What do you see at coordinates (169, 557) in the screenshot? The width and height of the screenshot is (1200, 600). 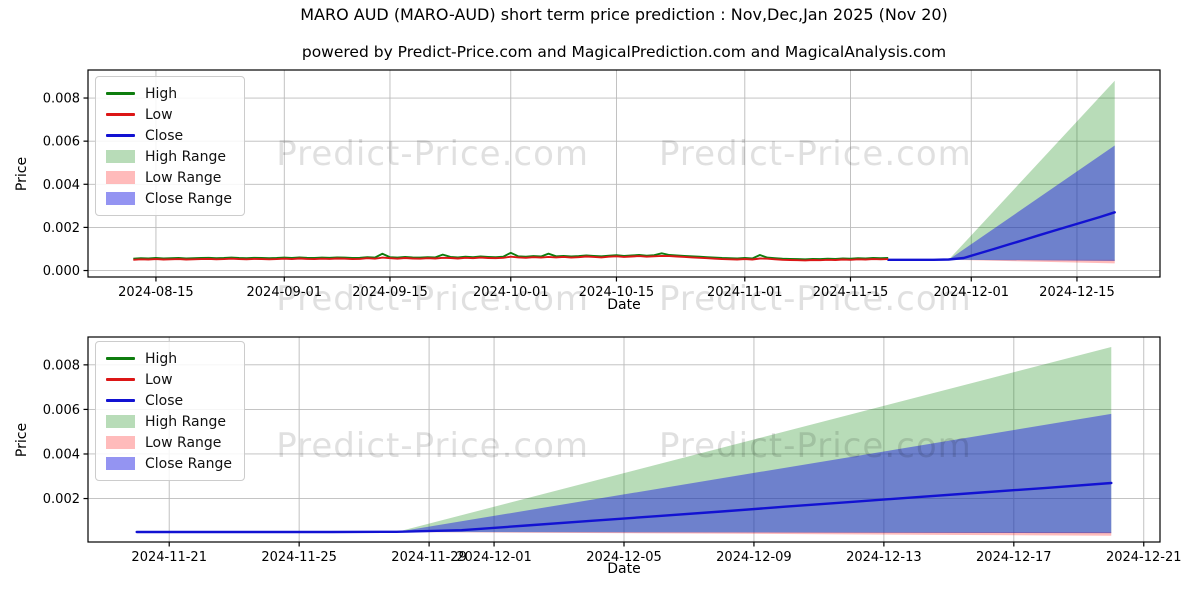 I see `x-tick-label: 2024-11-21` at bounding box center [169, 557].